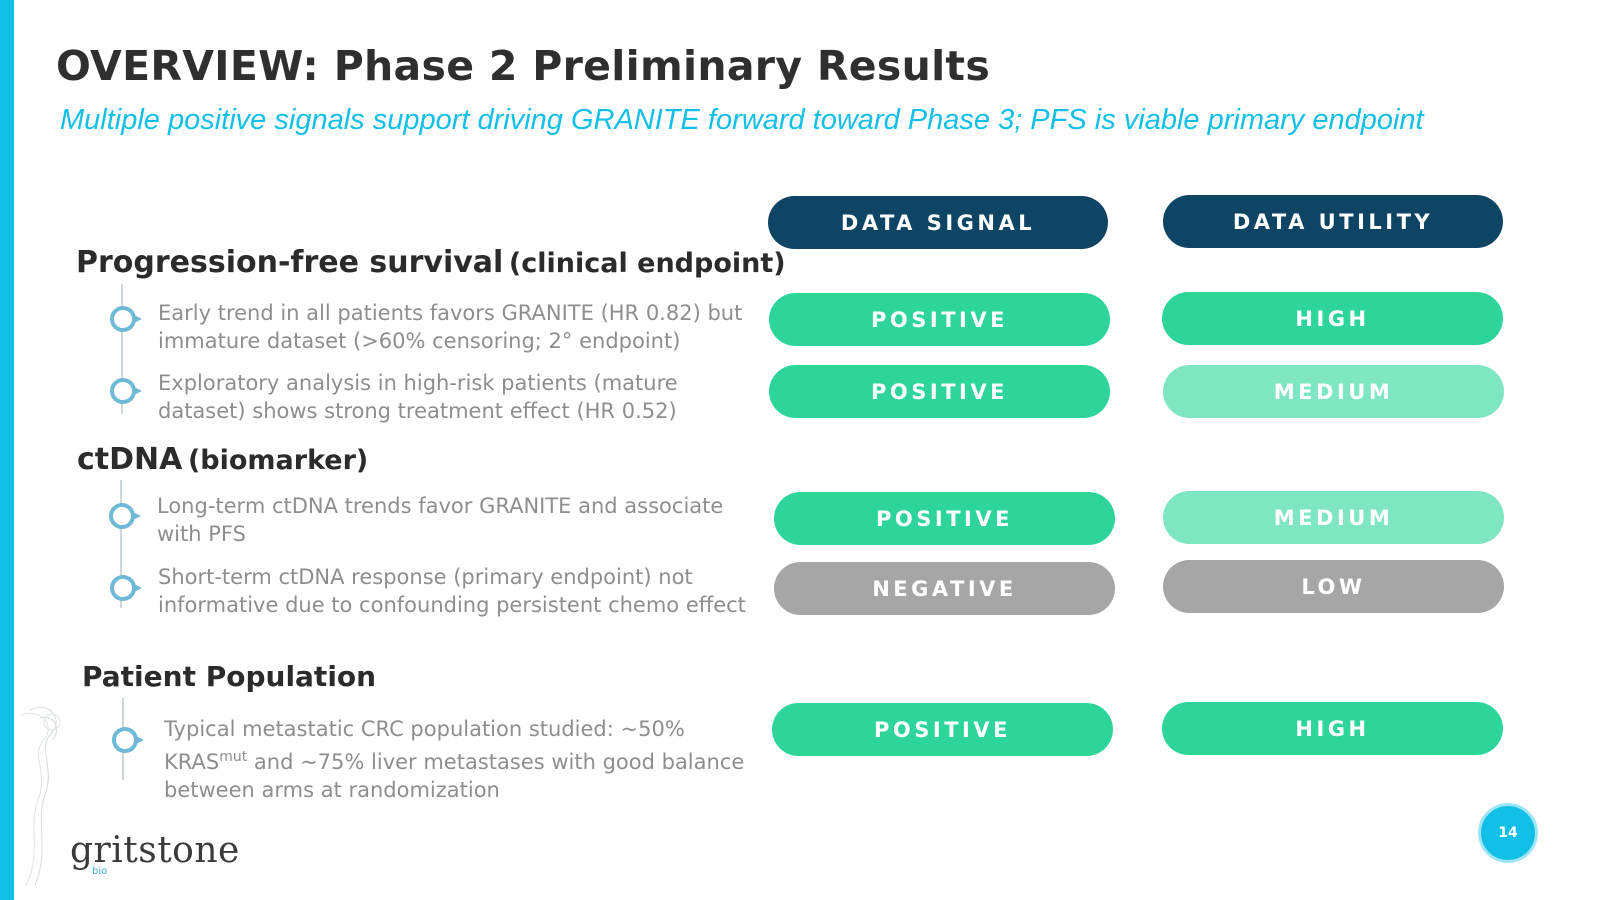  I want to click on section-title-patient-population: Patient Population, so click(229, 676).